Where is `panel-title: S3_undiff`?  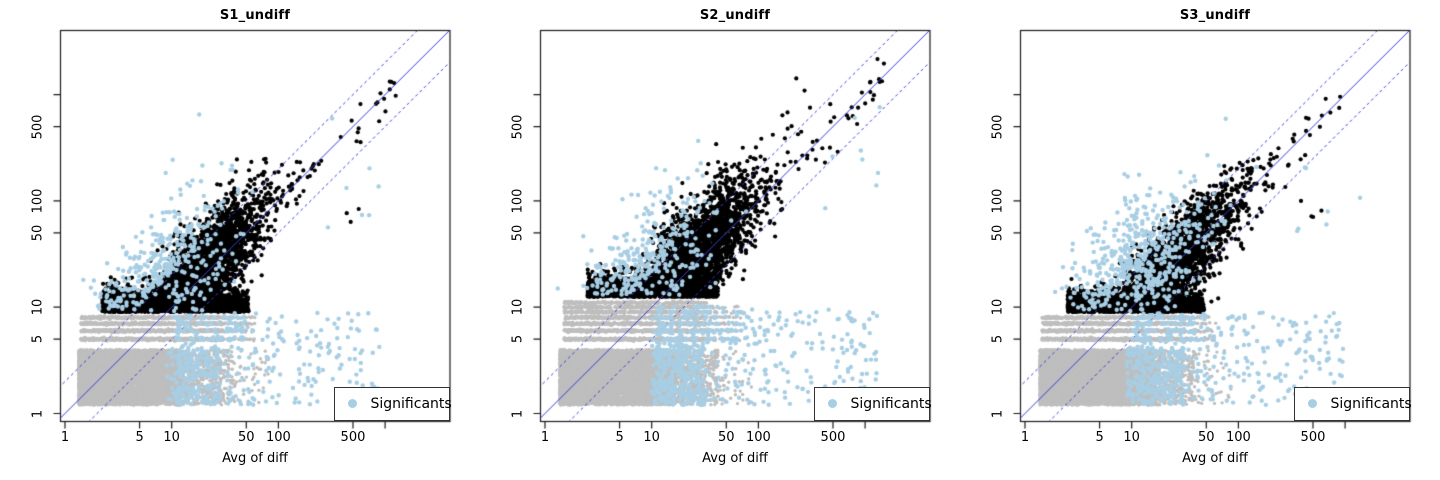
panel-title: S3_undiff is located at coordinates (1215, 15).